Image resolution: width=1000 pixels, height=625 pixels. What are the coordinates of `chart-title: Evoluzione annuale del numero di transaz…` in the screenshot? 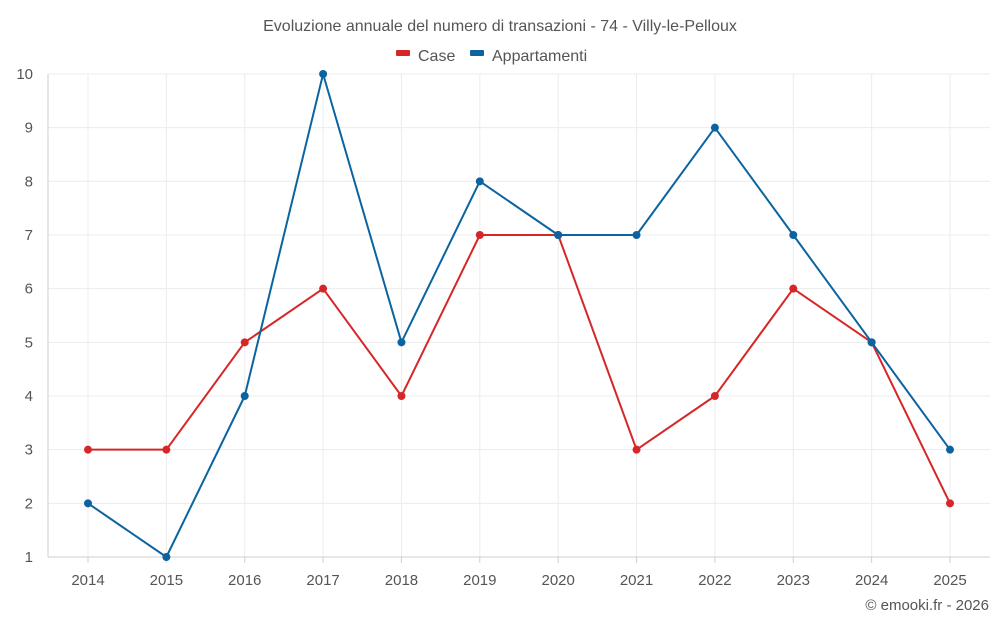 It's located at (500, 26).